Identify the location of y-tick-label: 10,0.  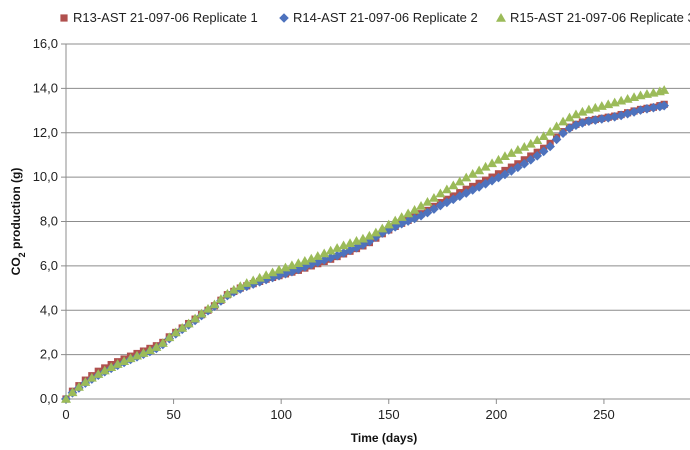
(45, 176).